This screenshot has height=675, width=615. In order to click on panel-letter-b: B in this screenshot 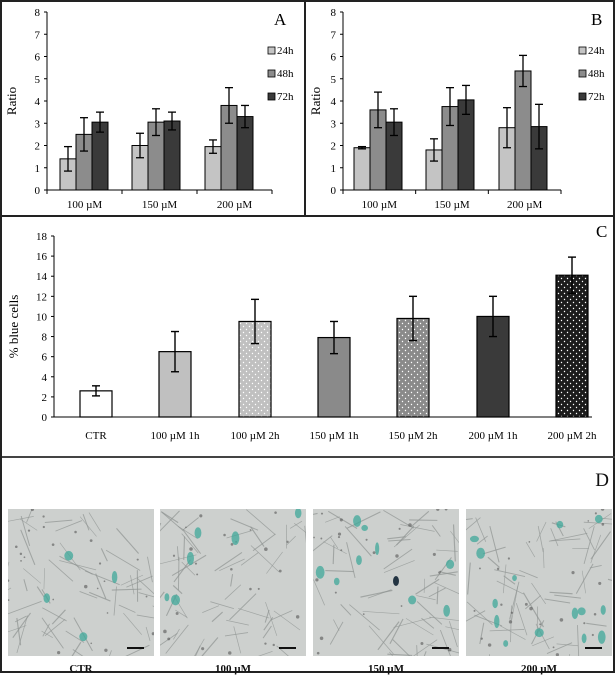, I will do `click(596, 19)`.